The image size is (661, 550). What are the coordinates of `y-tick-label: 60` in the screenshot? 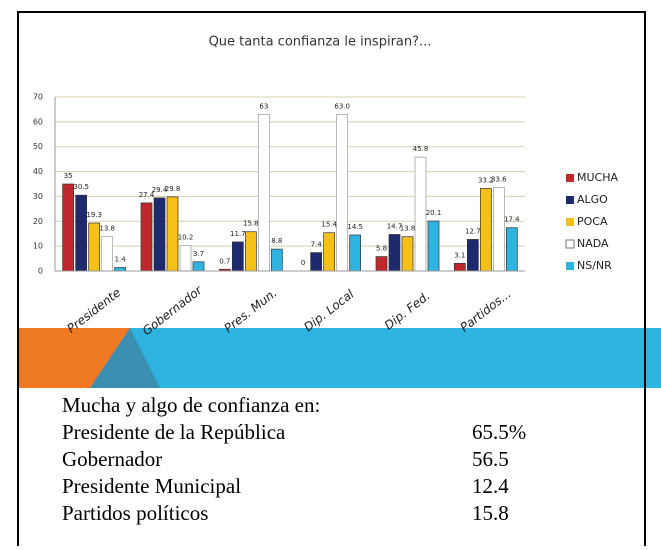 It's located at (38, 121).